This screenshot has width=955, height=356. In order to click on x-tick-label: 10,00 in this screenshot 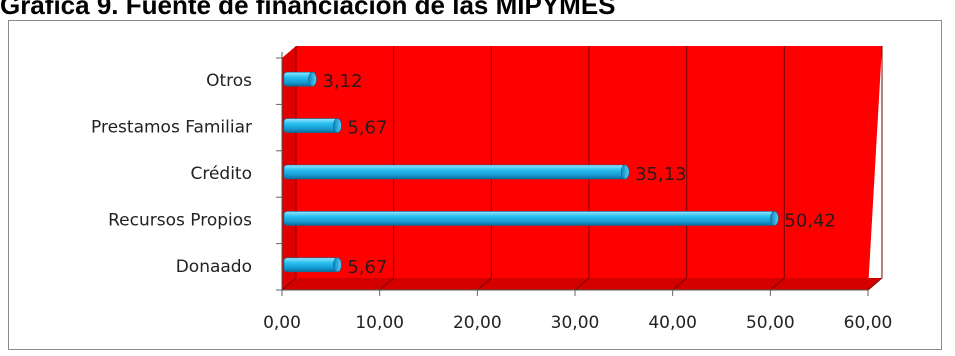, I will do `click(379, 323)`.